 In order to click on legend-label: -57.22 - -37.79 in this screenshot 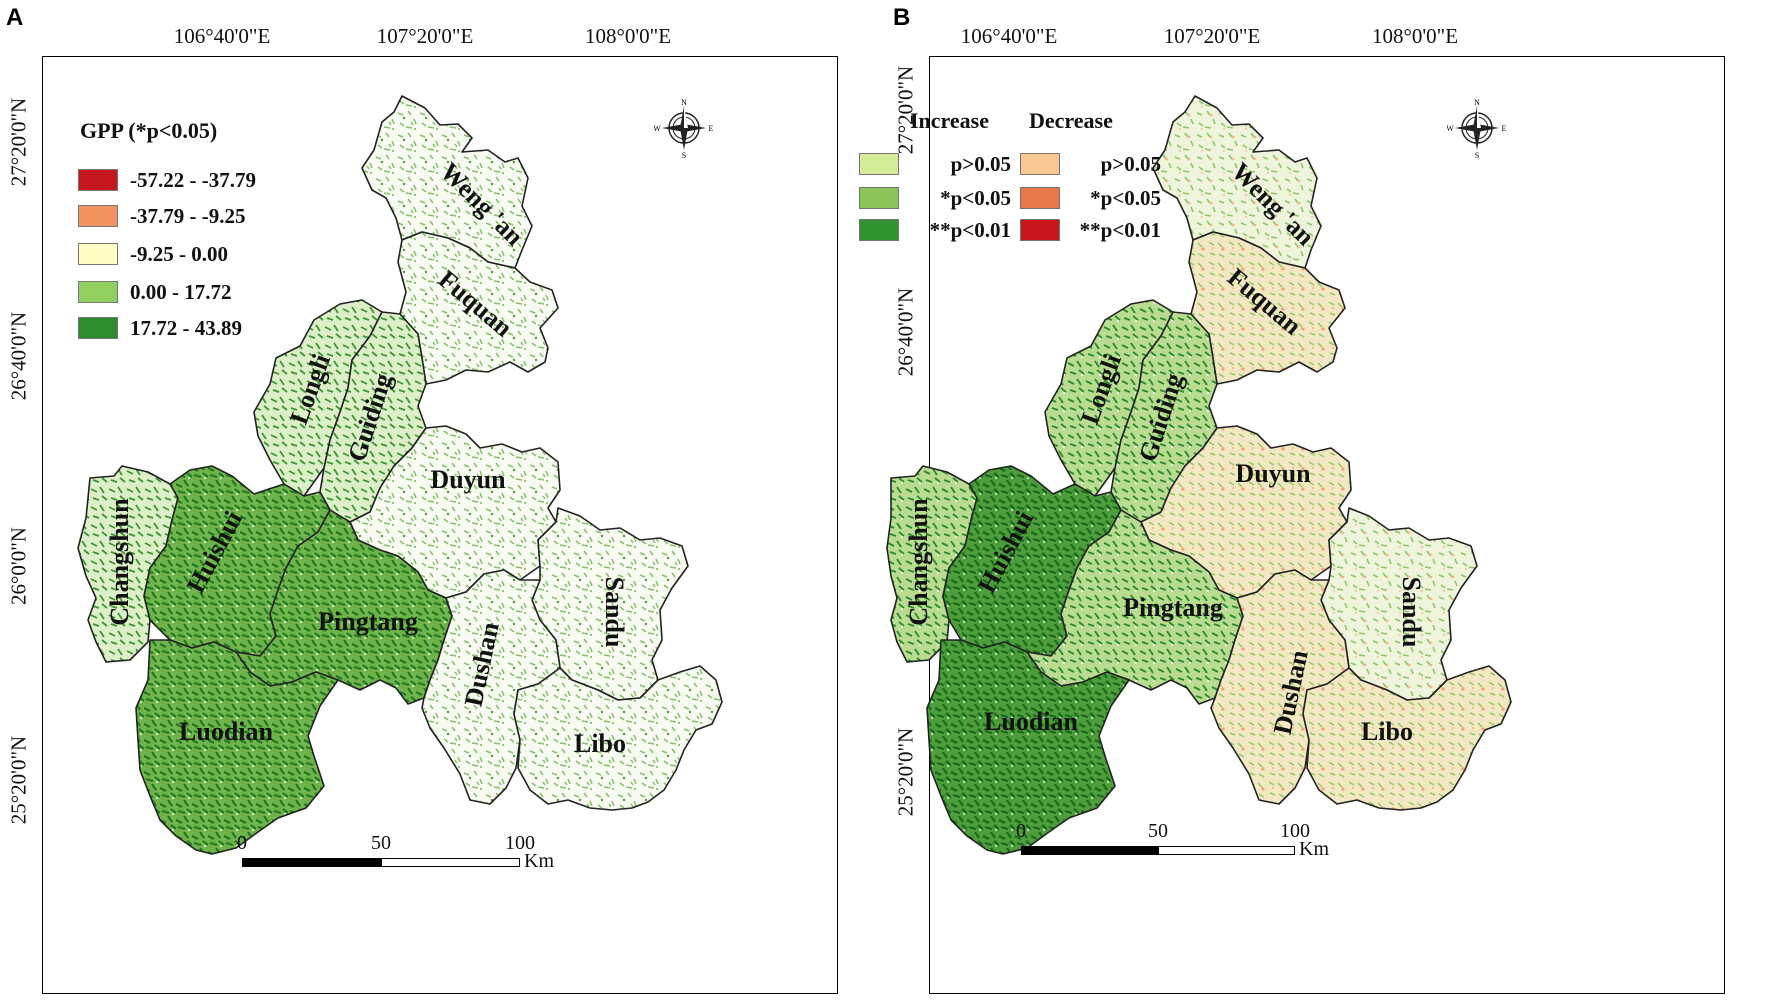, I will do `click(193, 179)`.